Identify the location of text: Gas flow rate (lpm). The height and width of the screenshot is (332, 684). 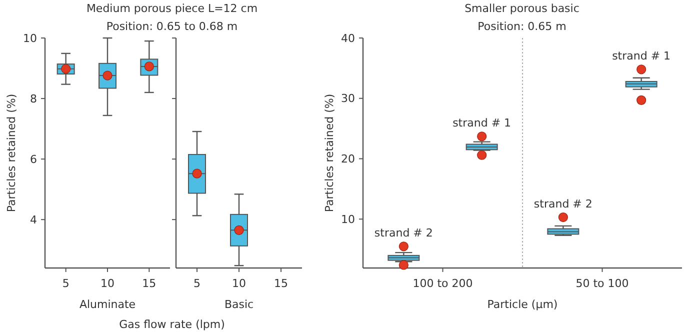
(172, 324).